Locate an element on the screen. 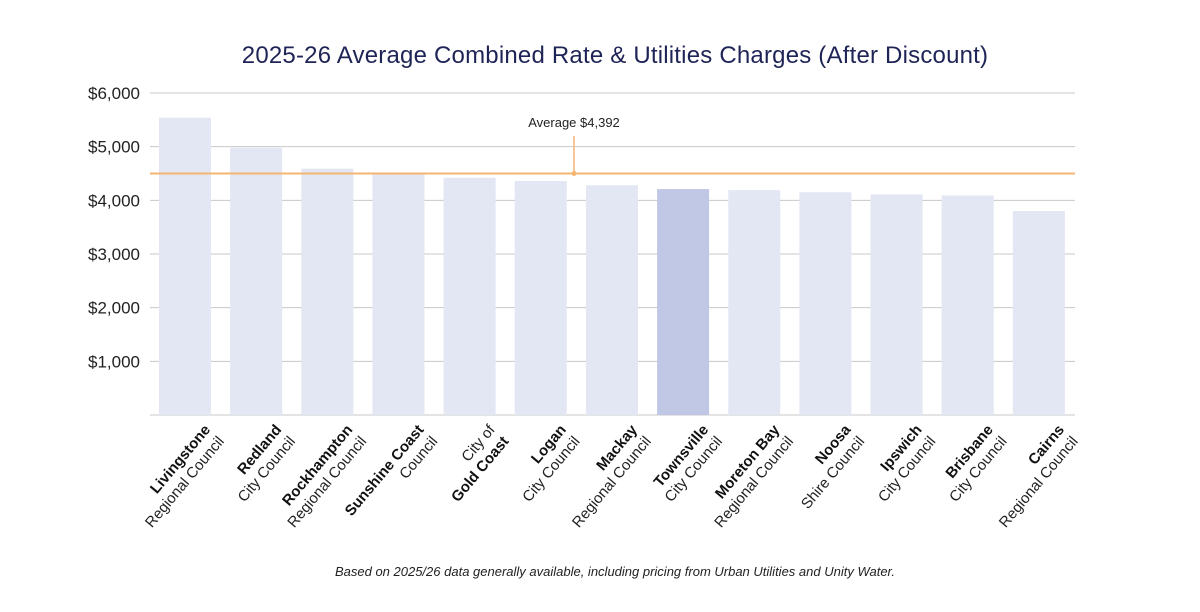 This screenshot has width=1200, height=612. x-tick-label-text: City ofGold Coast is located at coordinates (473, 463).